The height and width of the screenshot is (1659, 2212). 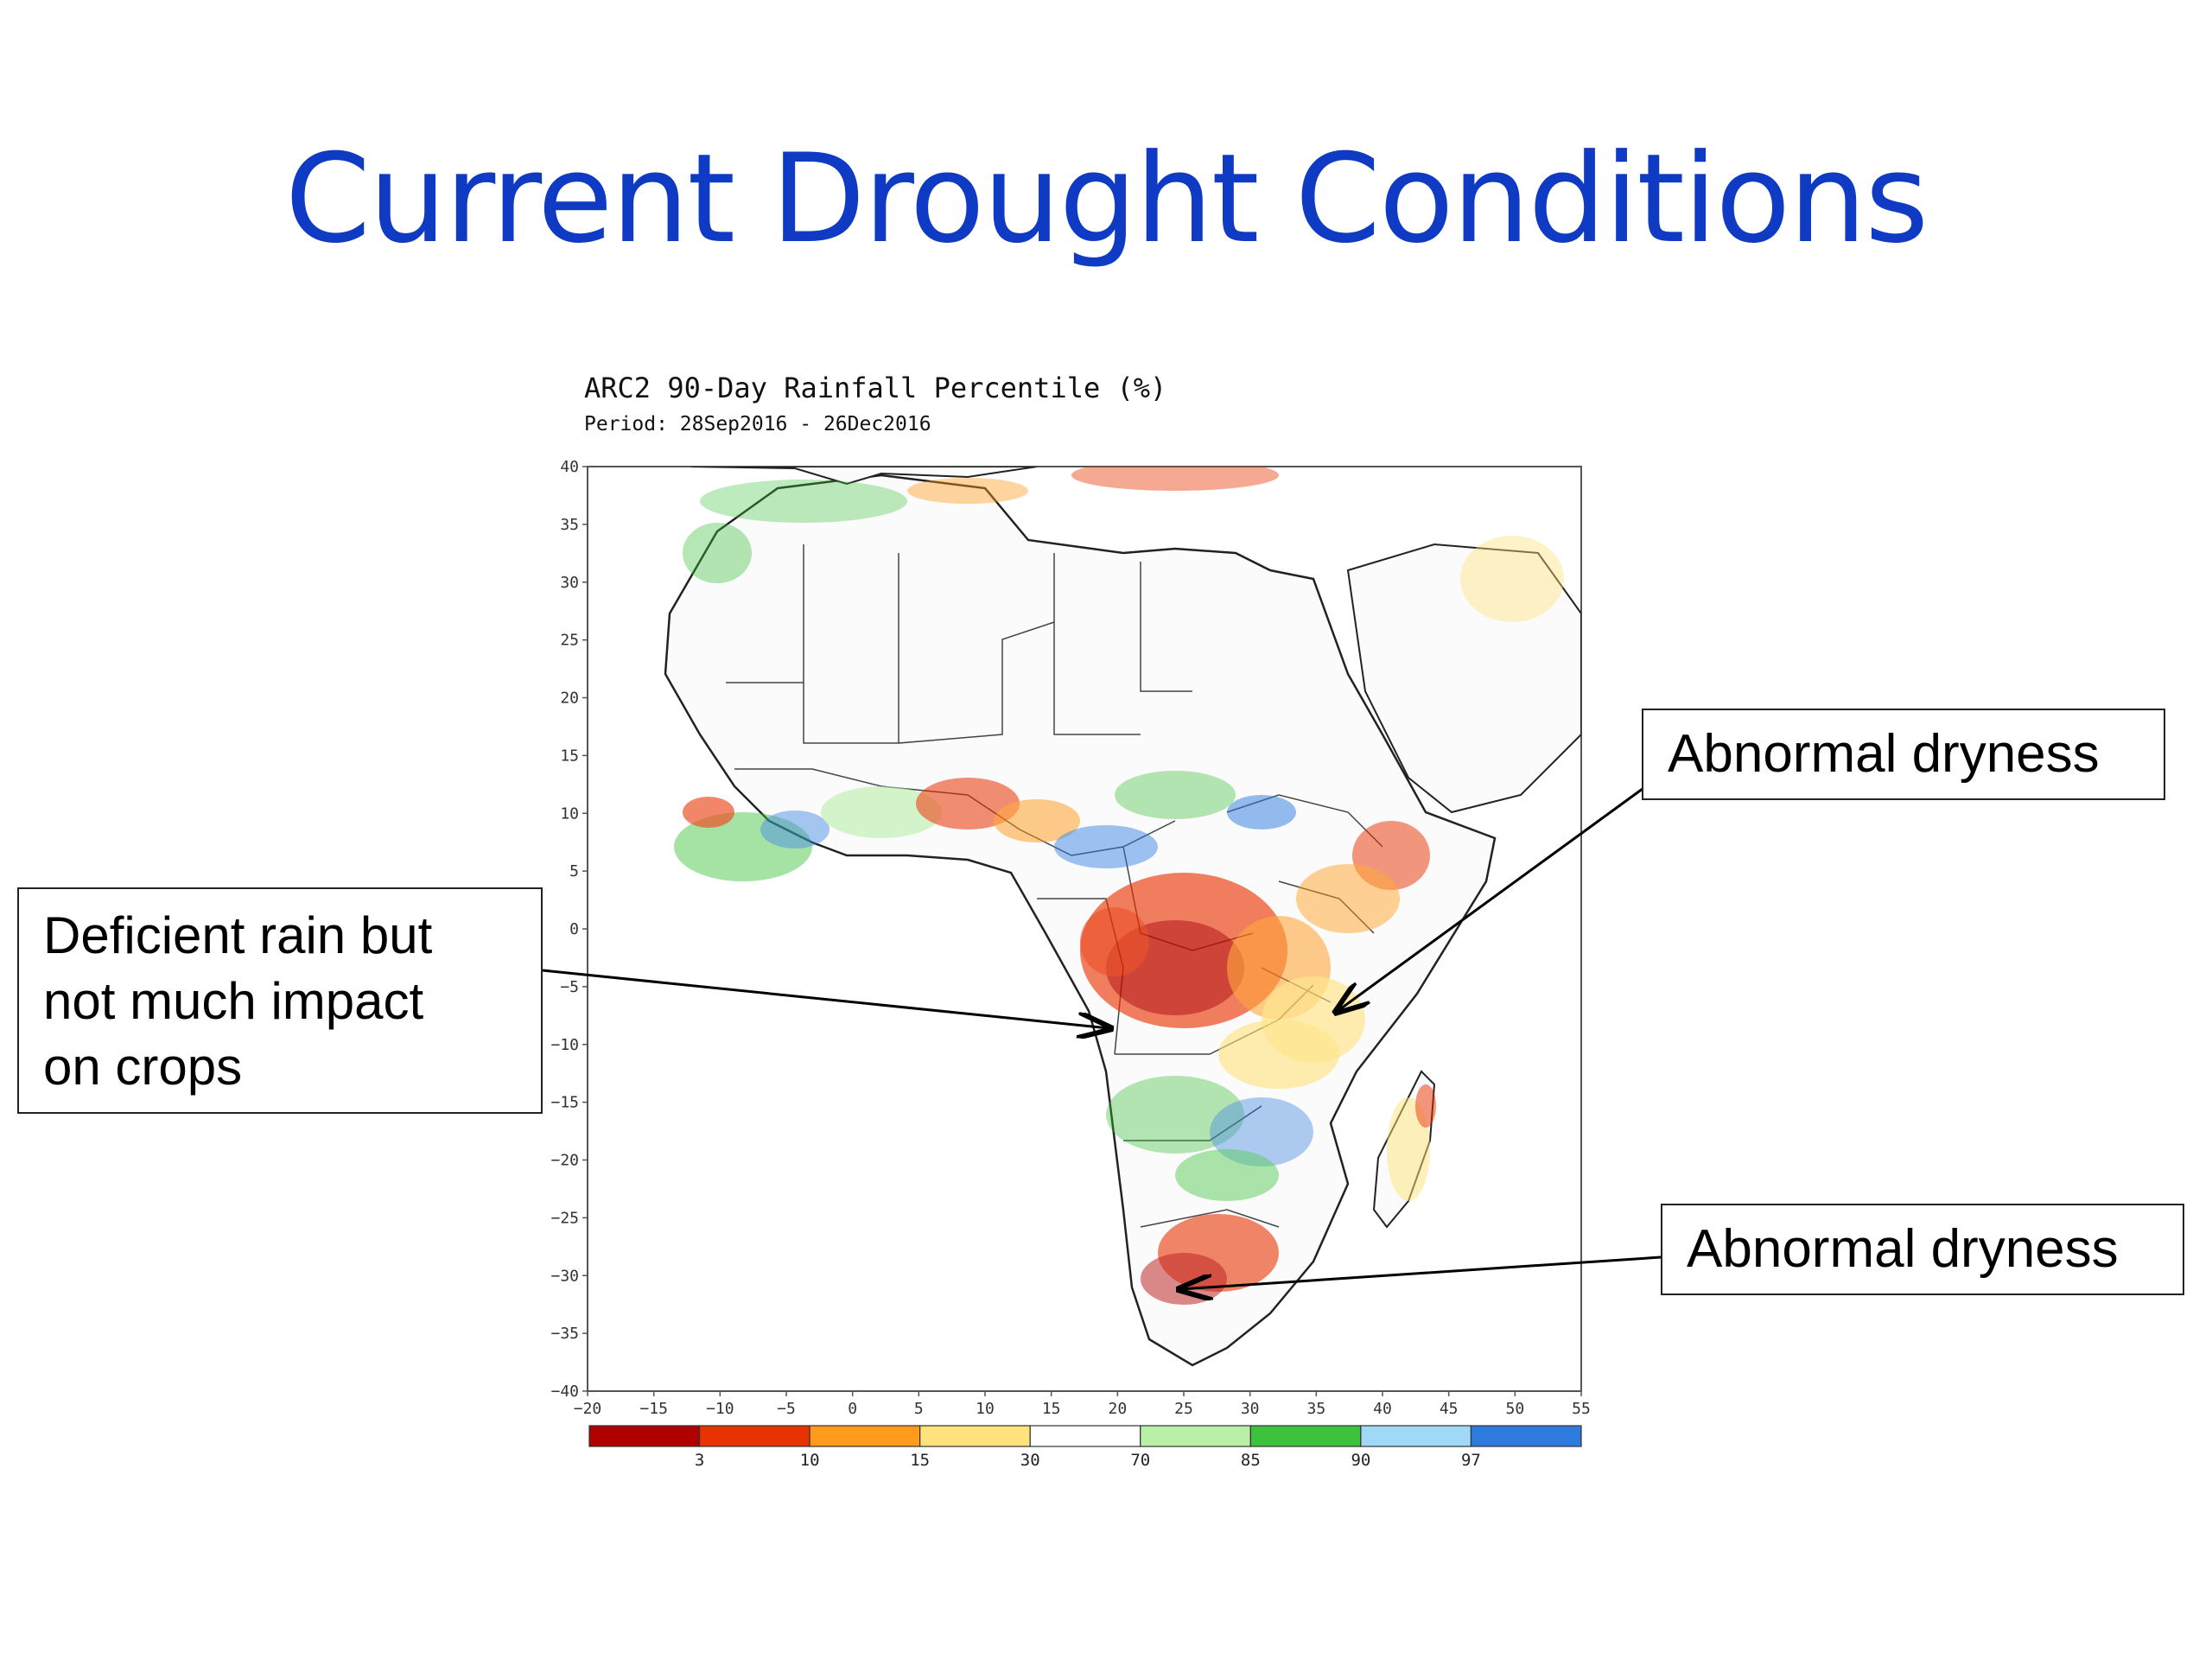 What do you see at coordinates (1315, 1409) in the screenshot?
I see `lon-tick-label: 35` at bounding box center [1315, 1409].